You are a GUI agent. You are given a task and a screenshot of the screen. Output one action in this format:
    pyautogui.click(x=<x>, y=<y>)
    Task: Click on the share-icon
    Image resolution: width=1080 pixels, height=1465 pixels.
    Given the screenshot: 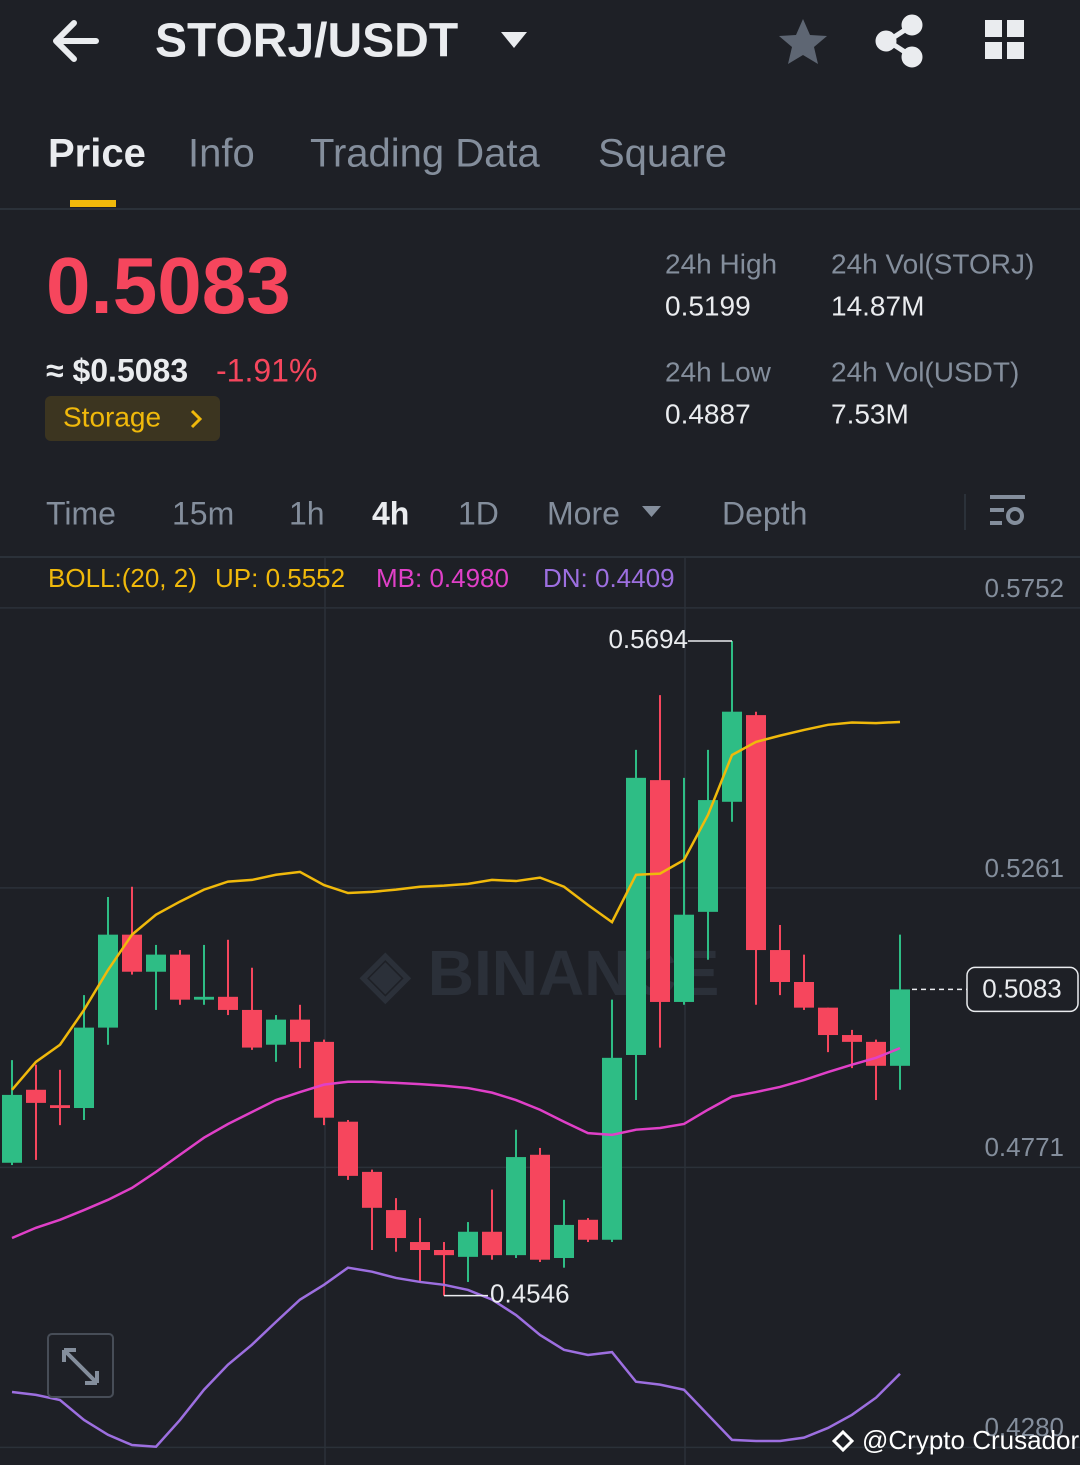 What is the action you would take?
    pyautogui.click(x=899, y=41)
    